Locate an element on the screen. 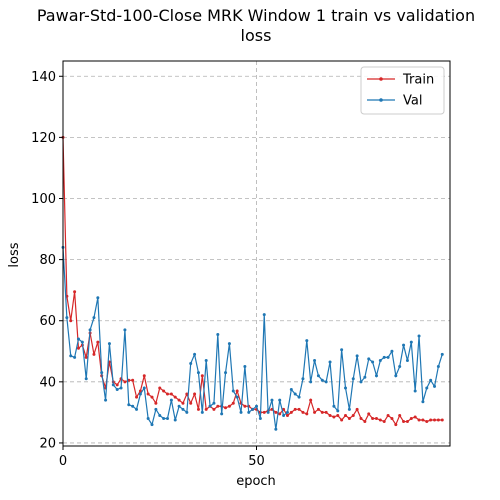  y-tick-label: 140 is located at coordinates (43, 77).